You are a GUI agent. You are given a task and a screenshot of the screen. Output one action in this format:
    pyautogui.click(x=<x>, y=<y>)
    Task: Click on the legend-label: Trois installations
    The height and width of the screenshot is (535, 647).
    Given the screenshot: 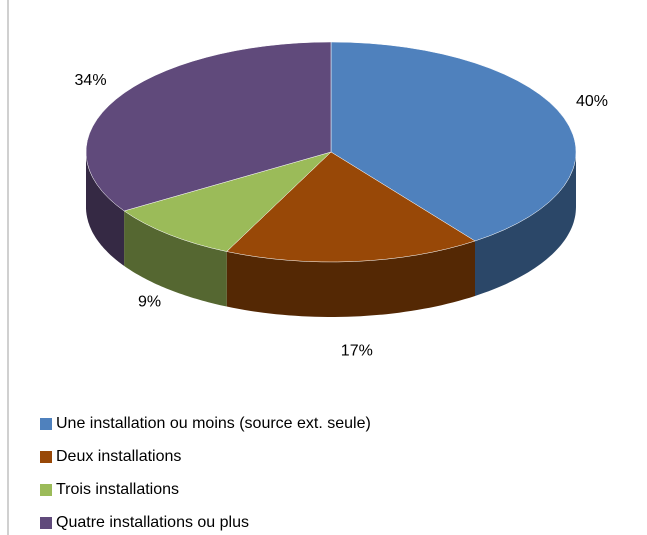 What is the action you would take?
    pyautogui.click(x=117, y=489)
    